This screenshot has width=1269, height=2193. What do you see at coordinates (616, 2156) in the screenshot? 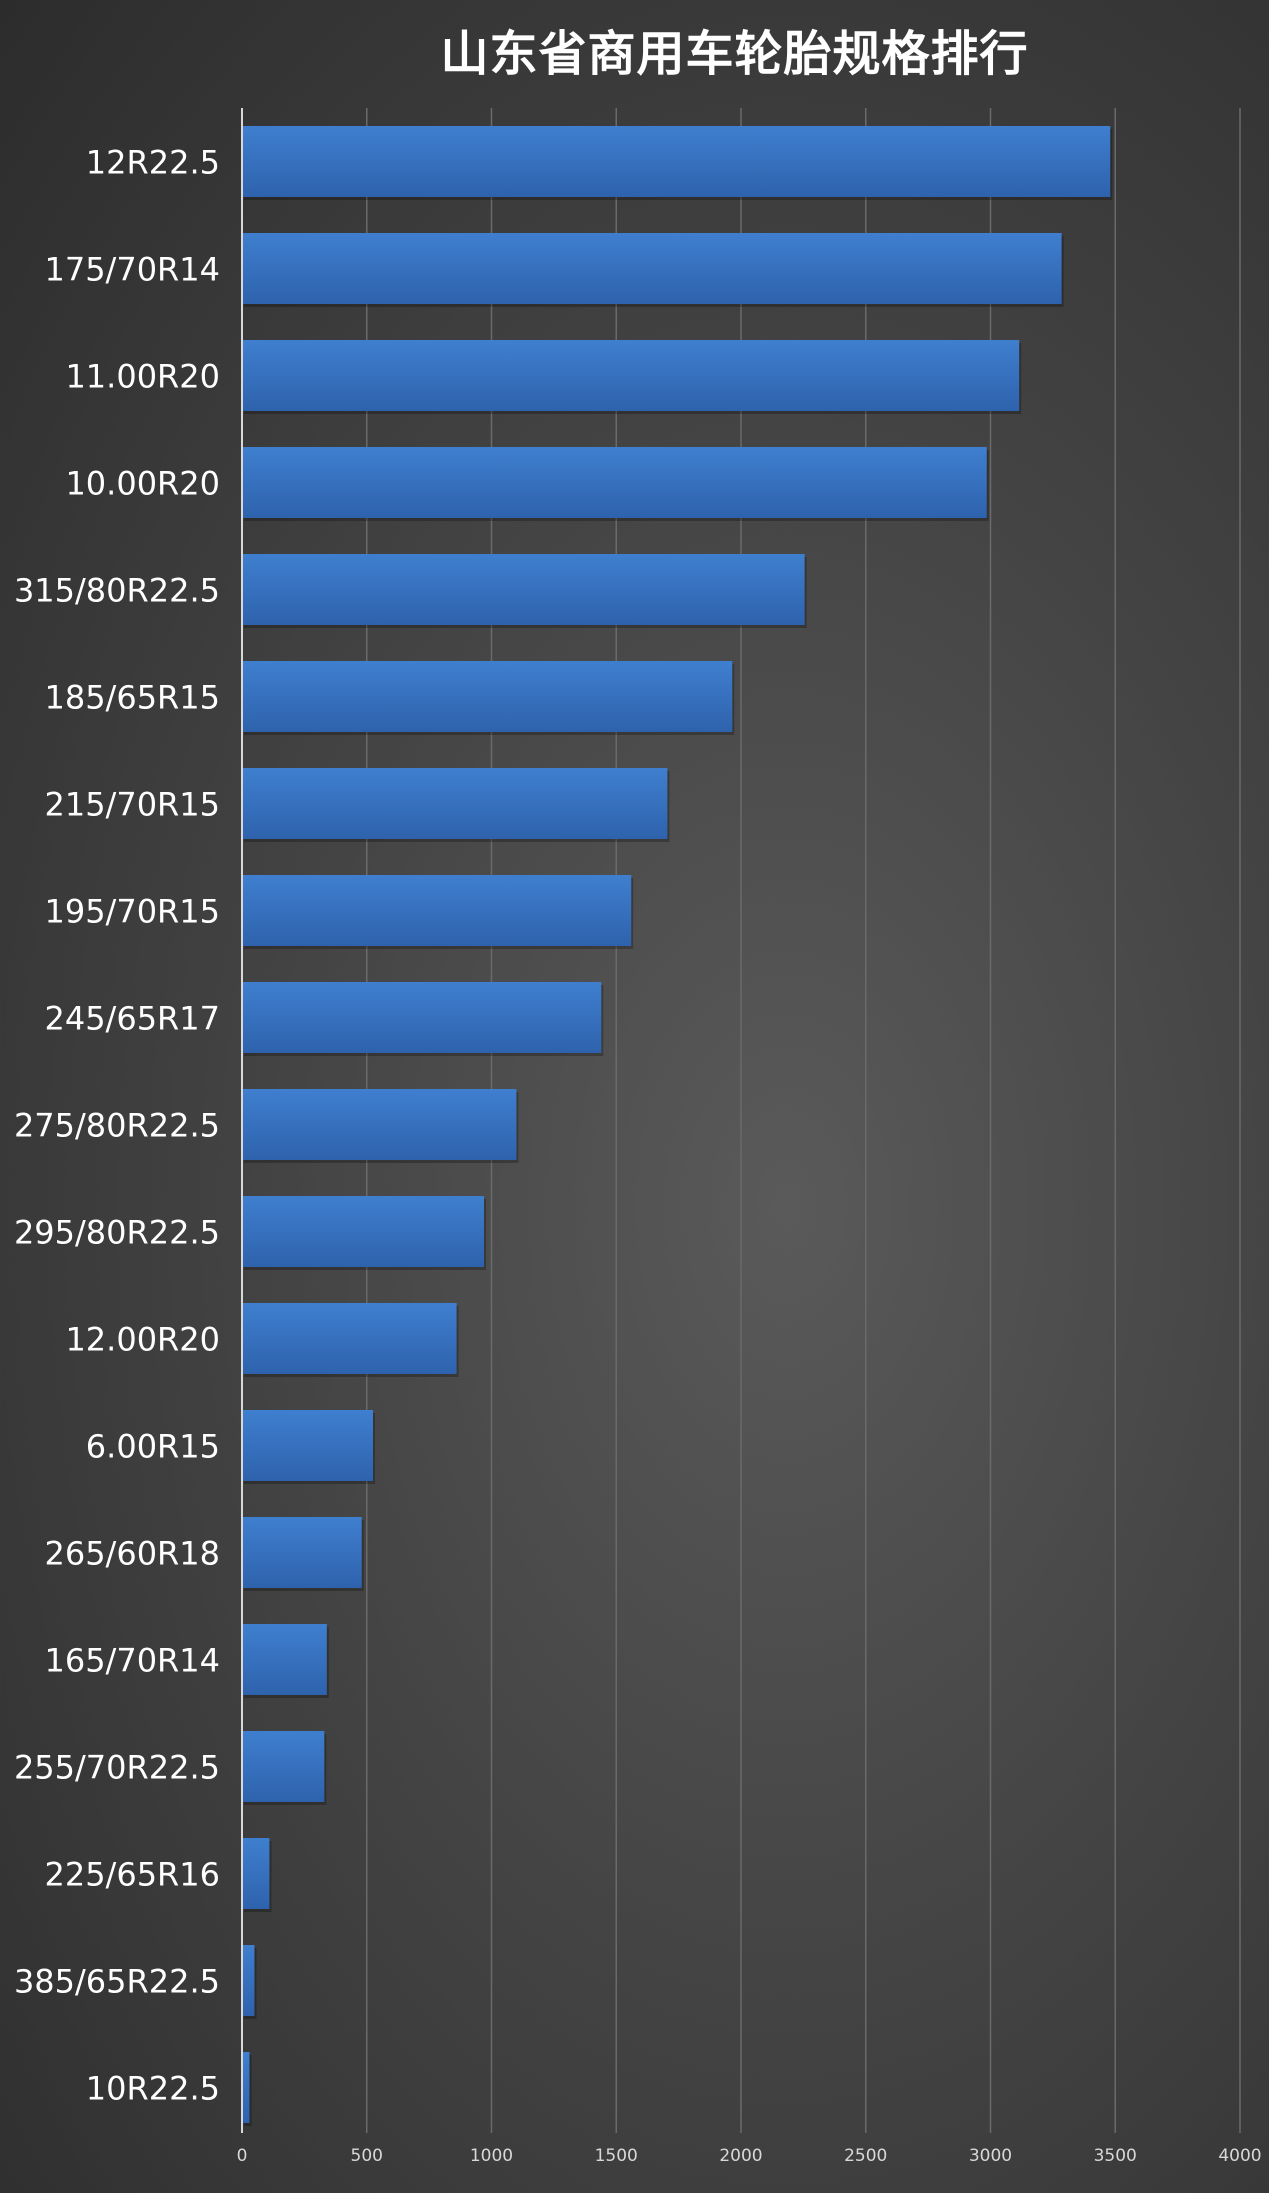
I see `x-tick-label: 1500` at bounding box center [616, 2156].